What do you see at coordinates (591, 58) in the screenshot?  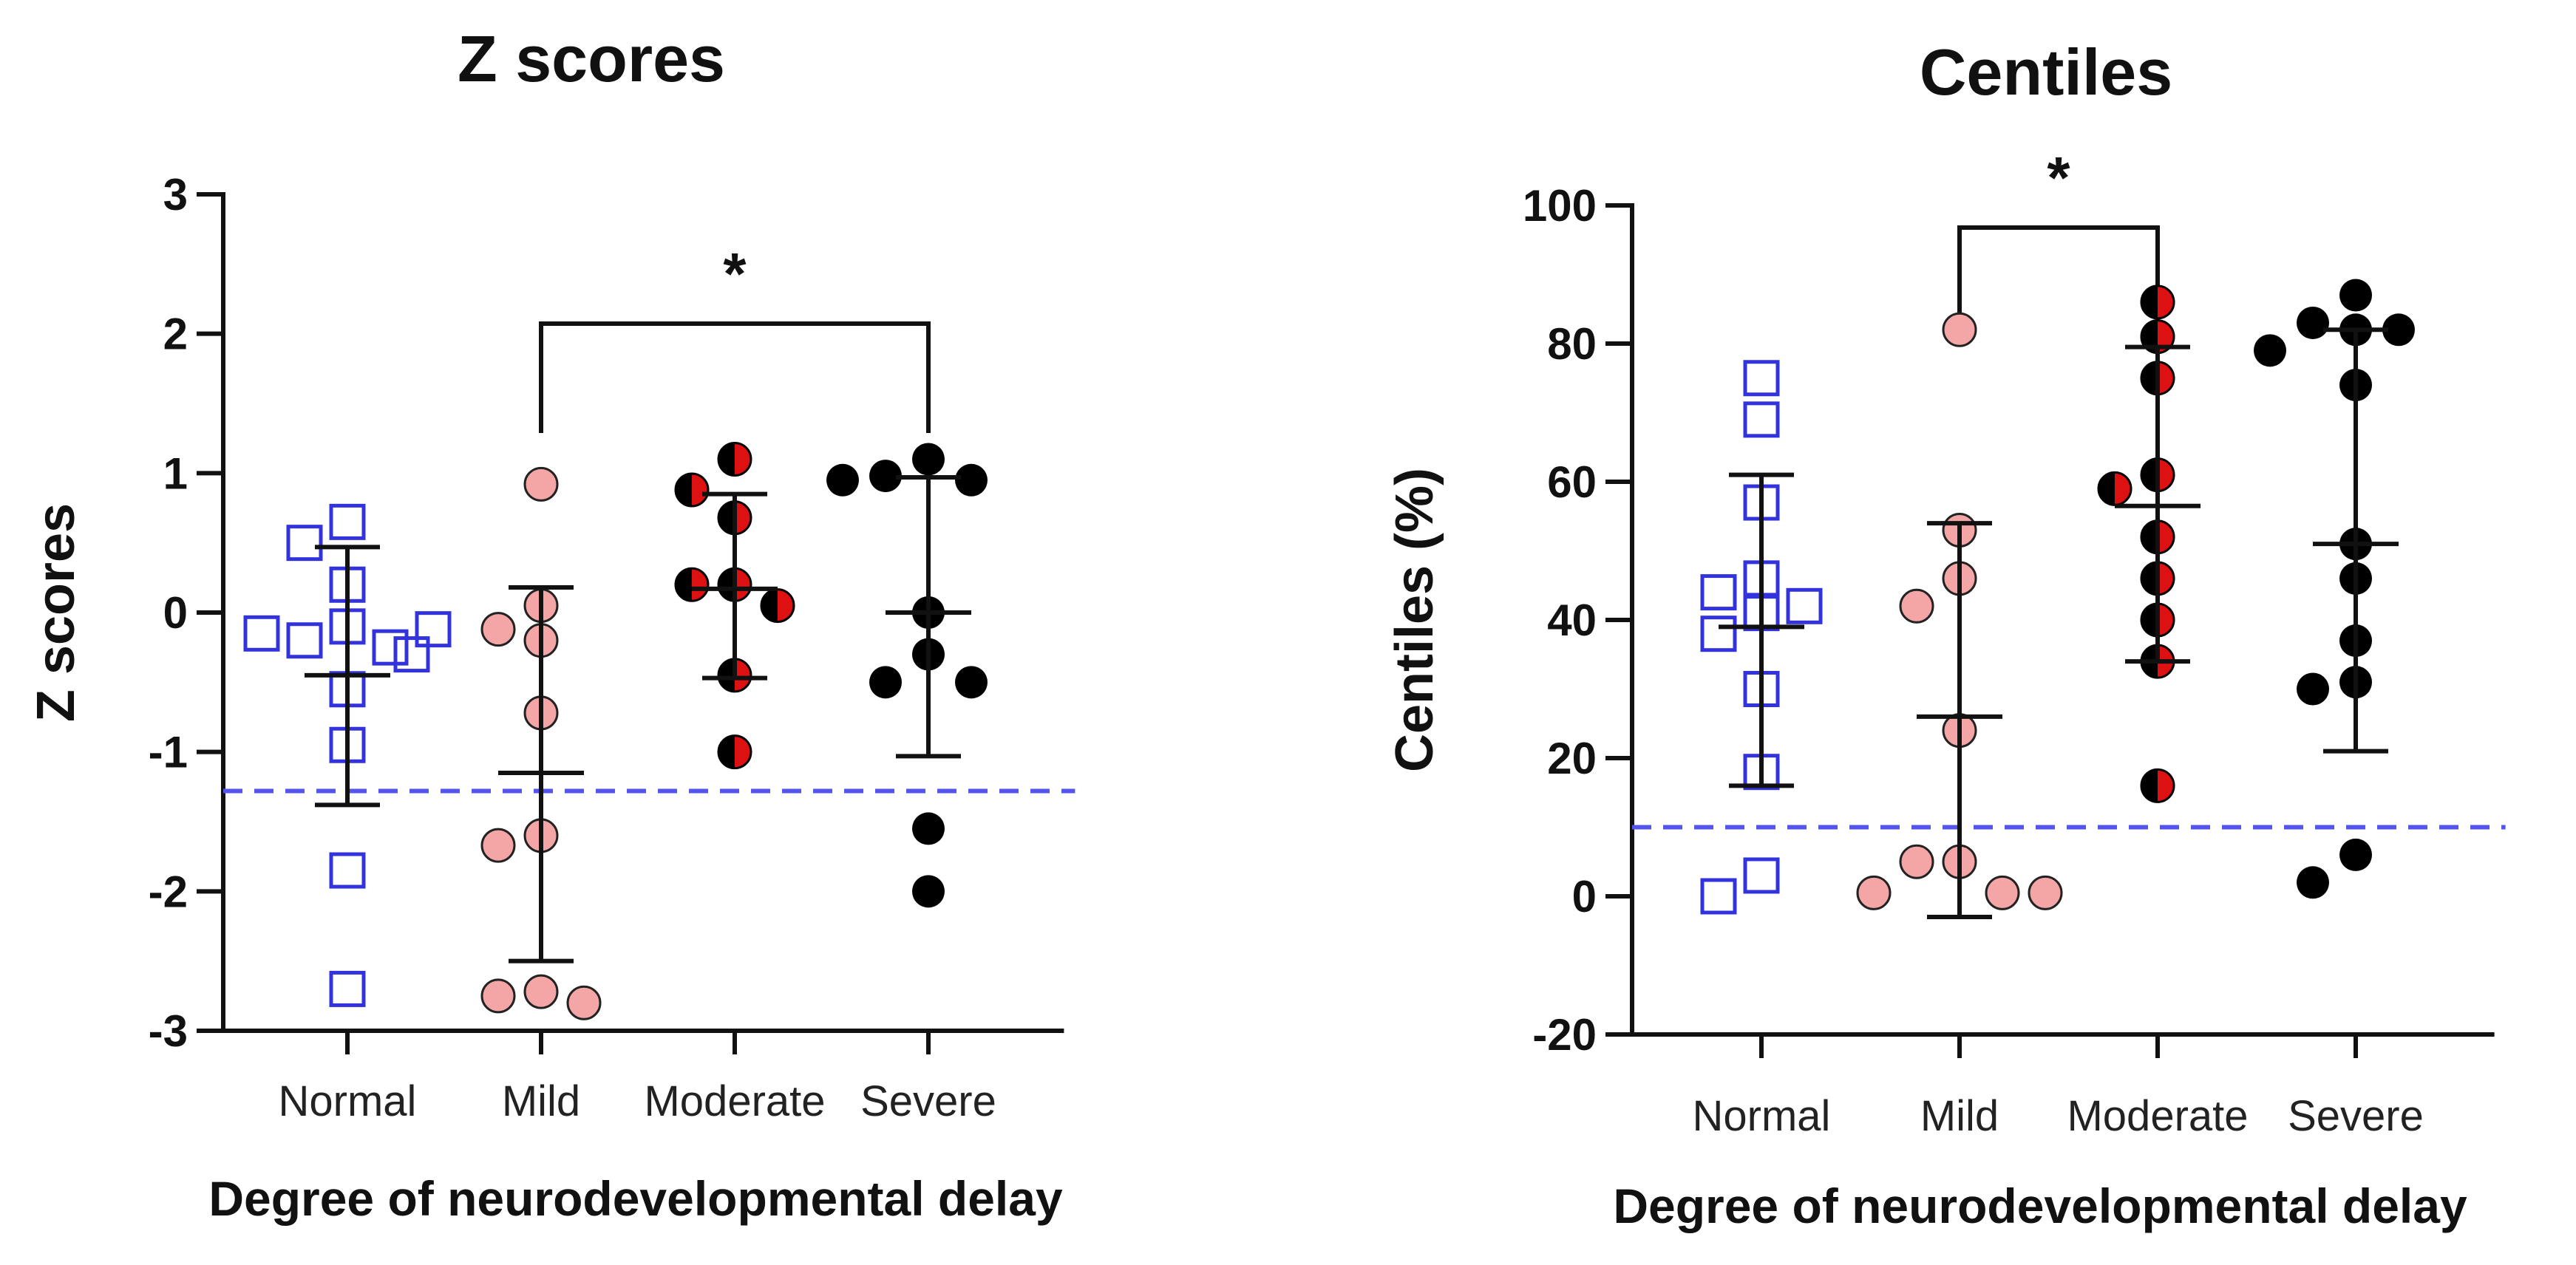 I see `chart-title: Z scores` at bounding box center [591, 58].